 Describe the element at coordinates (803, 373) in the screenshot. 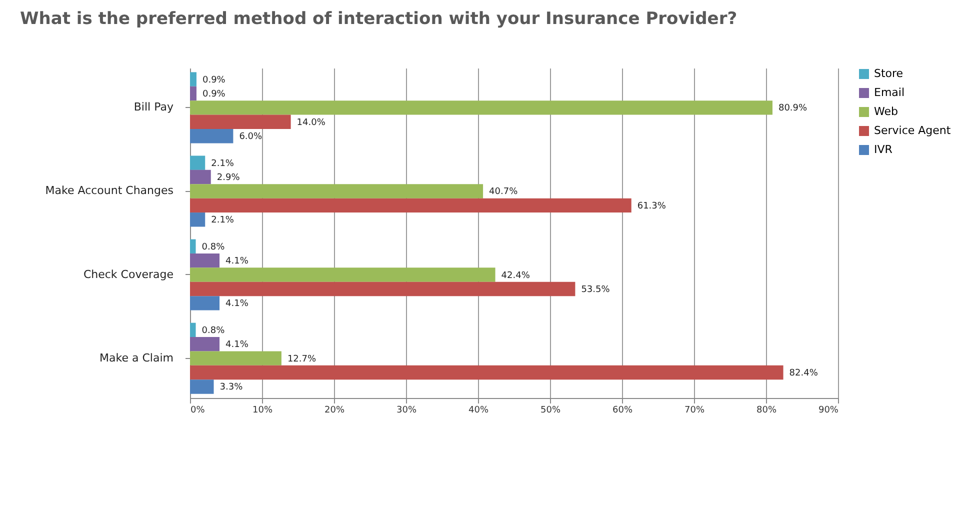

I see `data-label: 82.4%` at that location.